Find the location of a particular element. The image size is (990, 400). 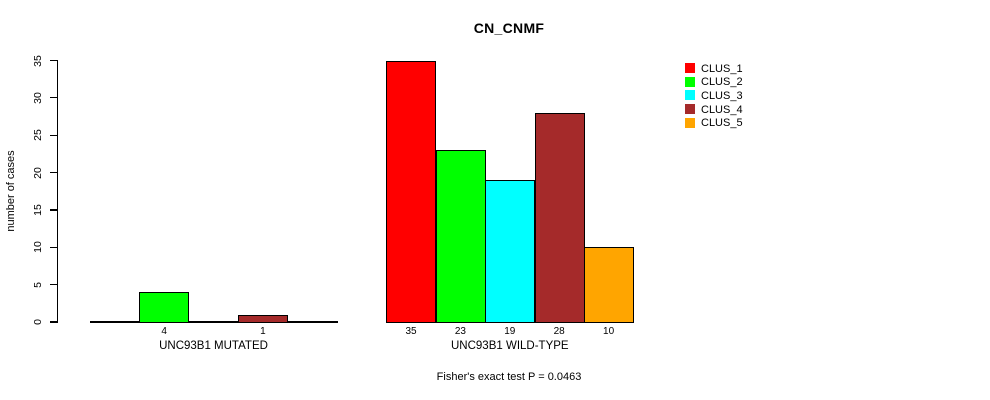

y-tick-label: 35 is located at coordinates (38, 60).